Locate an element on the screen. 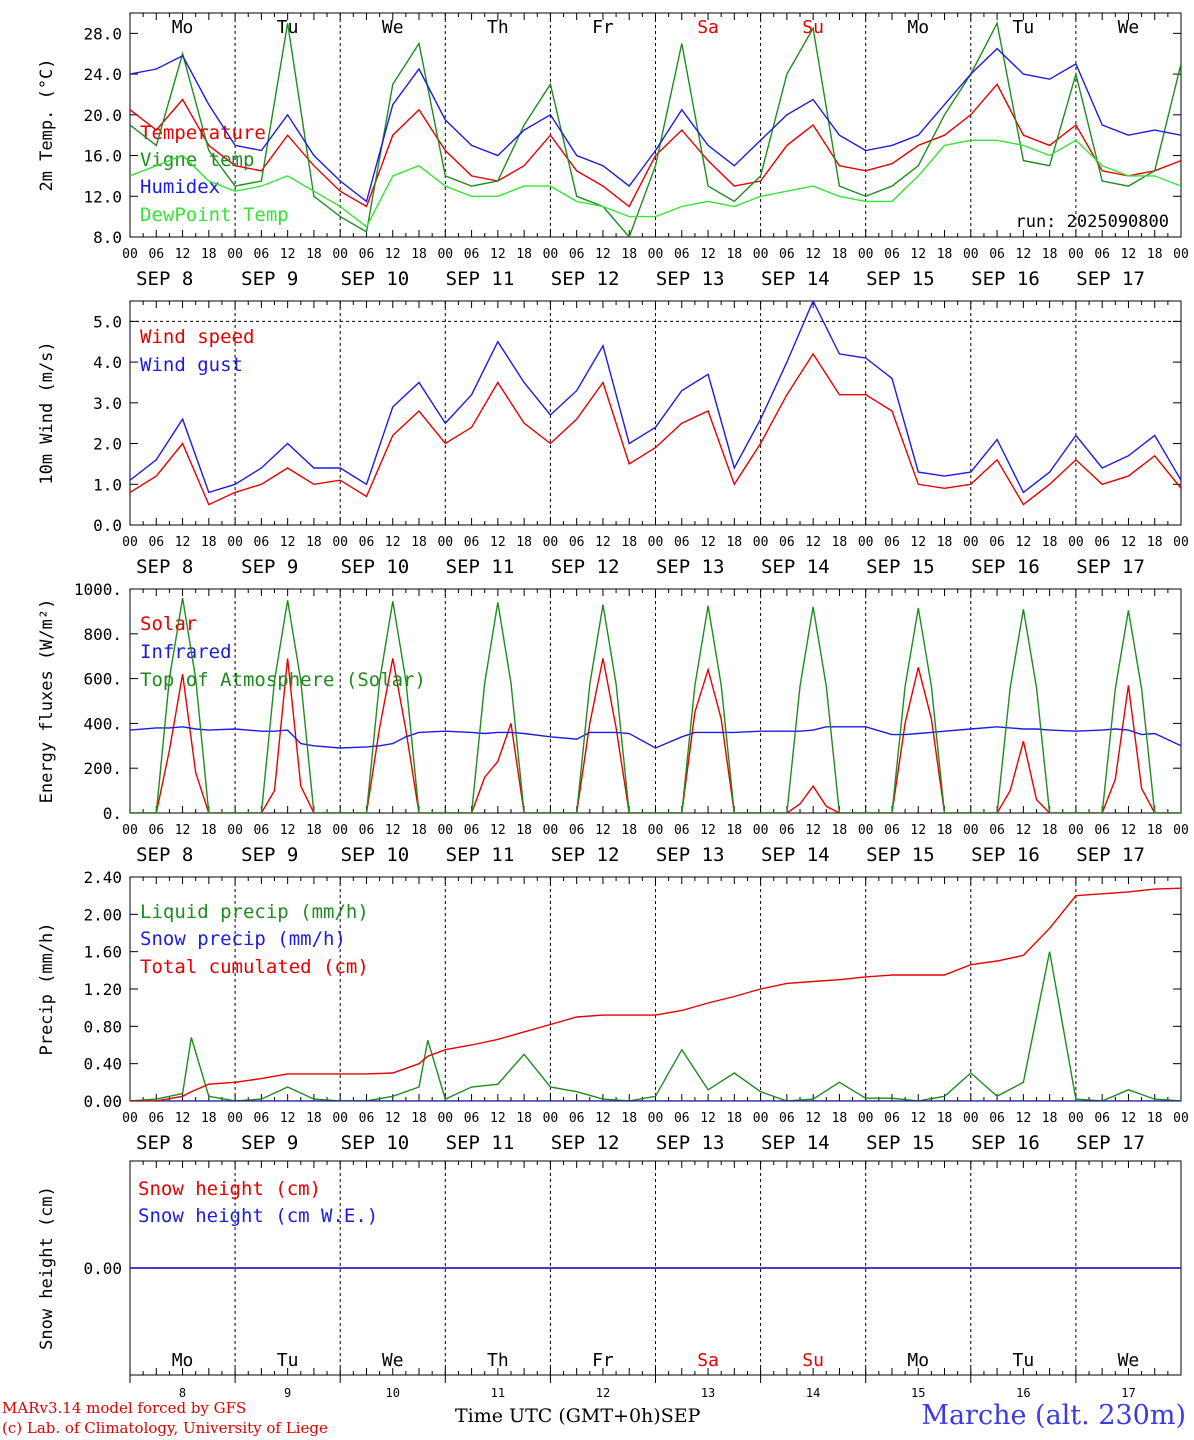 This screenshot has width=1194, height=1440. legend-entry: Snow precip (mm/h) is located at coordinates (243, 939).